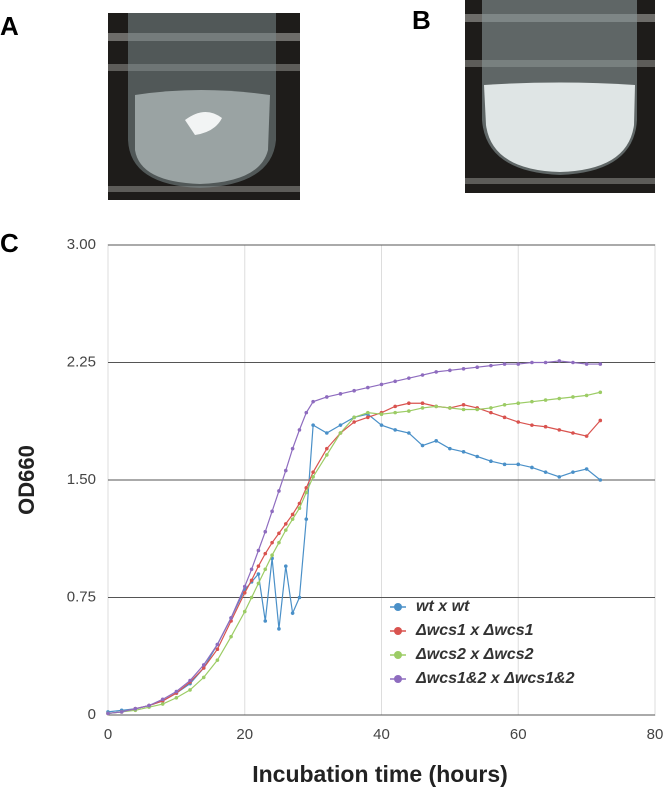 Image resolution: width=666 pixels, height=797 pixels. What do you see at coordinates (26, 480) in the screenshot?
I see `y-axis-title: OD660` at bounding box center [26, 480].